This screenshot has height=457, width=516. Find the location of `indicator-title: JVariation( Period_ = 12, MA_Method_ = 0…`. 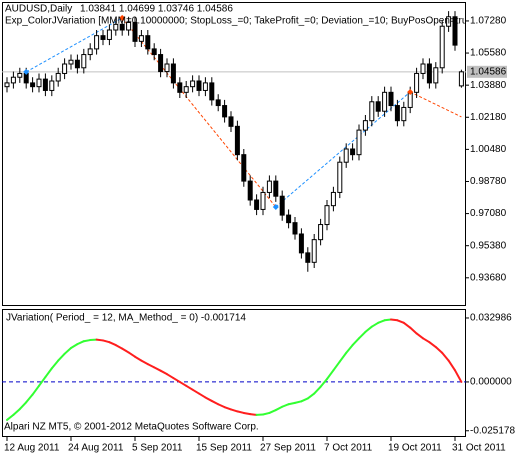

indicator-title: JVariation( Period_ = 12, MA_Method_ = 0… is located at coordinates (126, 318).